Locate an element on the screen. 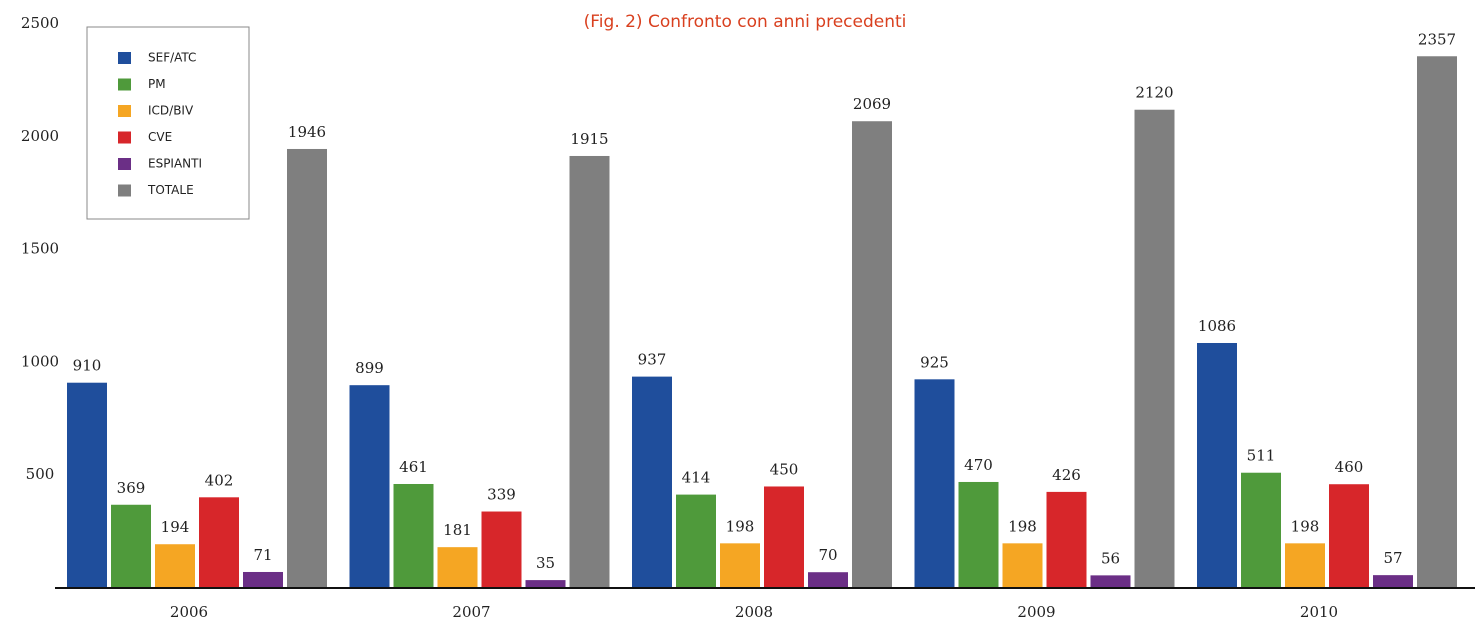  y-tick-label: 1500 is located at coordinates (40, 249).